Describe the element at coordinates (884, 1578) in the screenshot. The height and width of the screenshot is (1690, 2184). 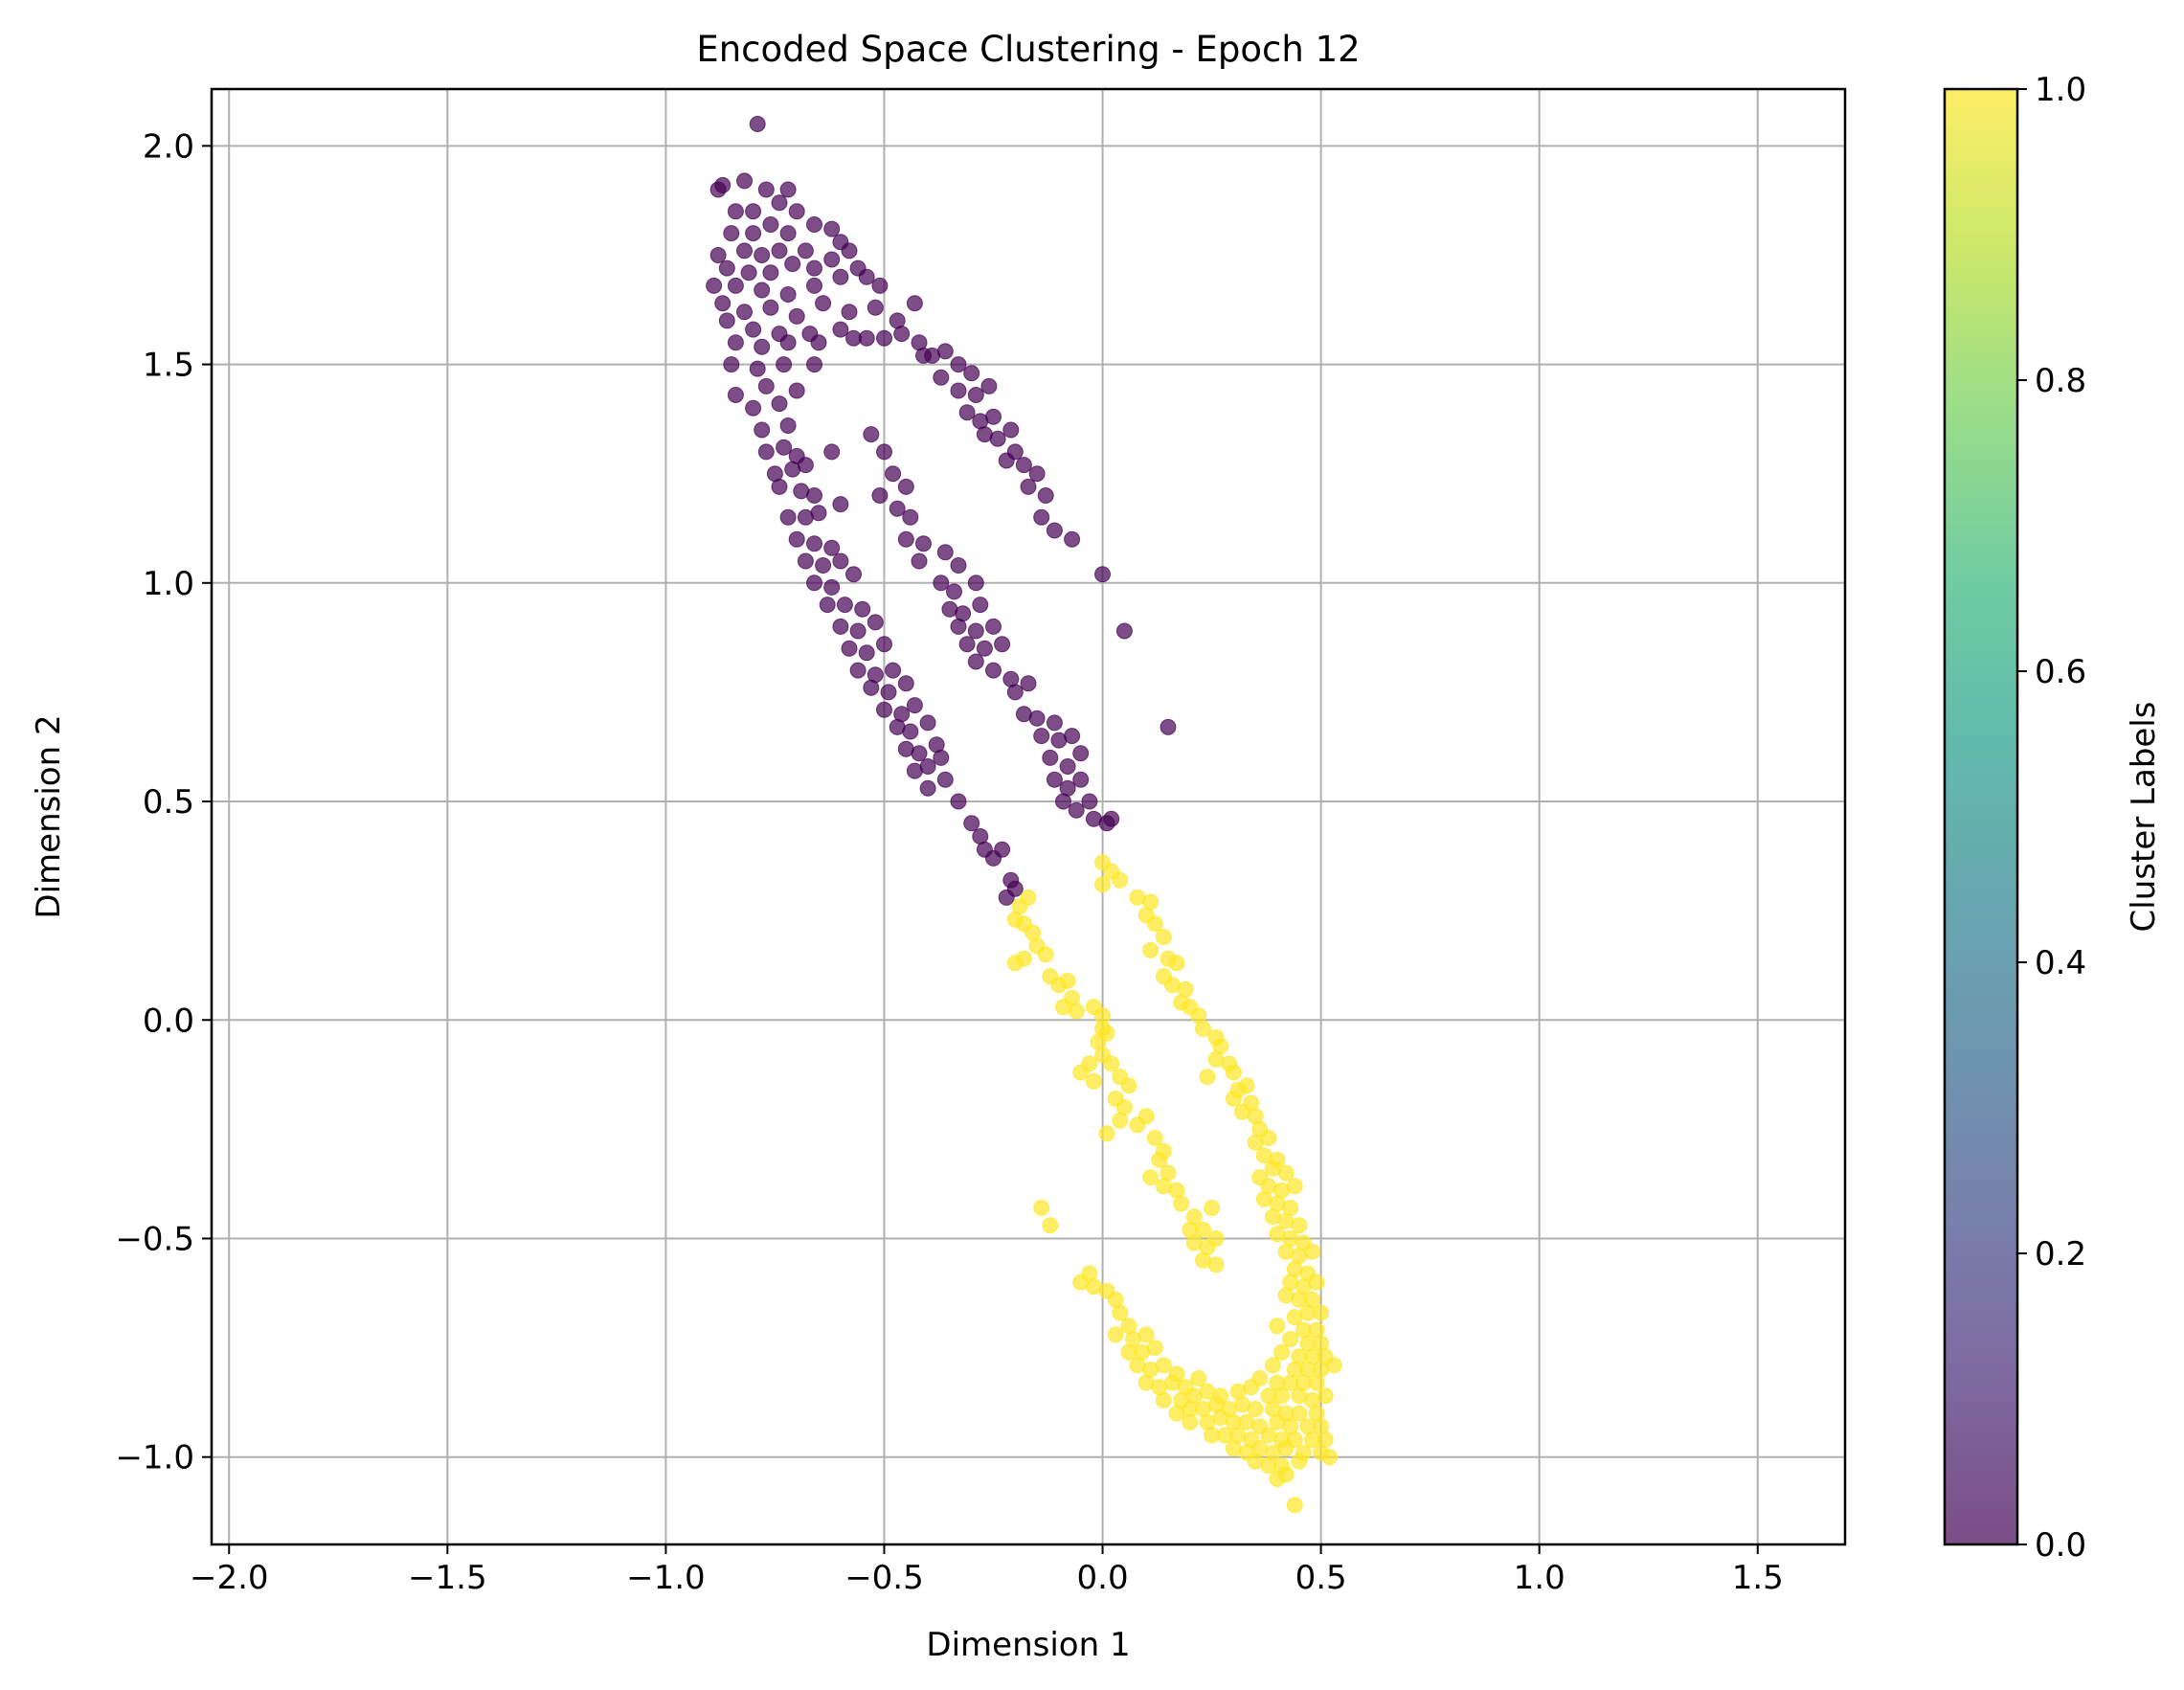
I see `x-tick-label: −0.5` at that location.